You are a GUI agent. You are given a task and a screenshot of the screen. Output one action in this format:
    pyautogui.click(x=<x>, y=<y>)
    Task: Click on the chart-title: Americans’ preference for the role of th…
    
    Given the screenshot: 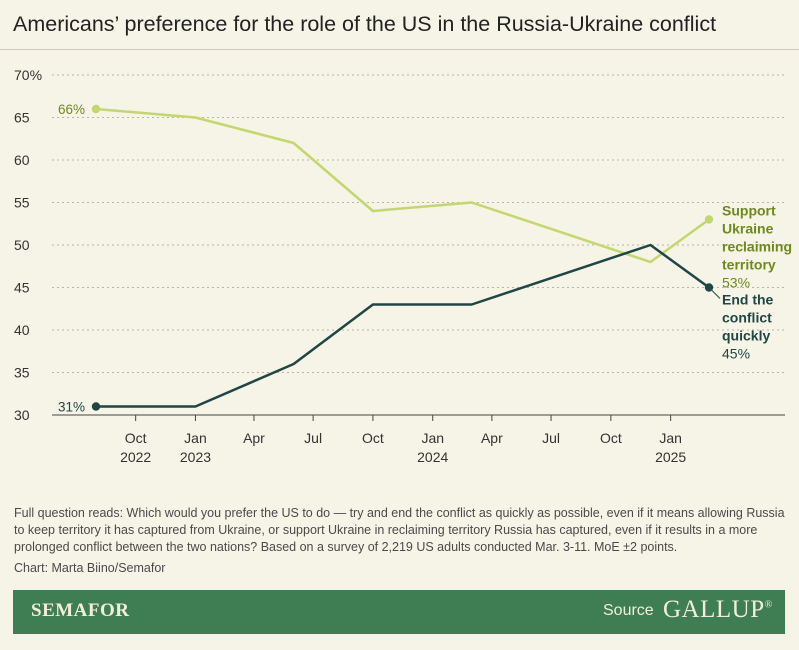 What is the action you would take?
    pyautogui.click(x=365, y=24)
    